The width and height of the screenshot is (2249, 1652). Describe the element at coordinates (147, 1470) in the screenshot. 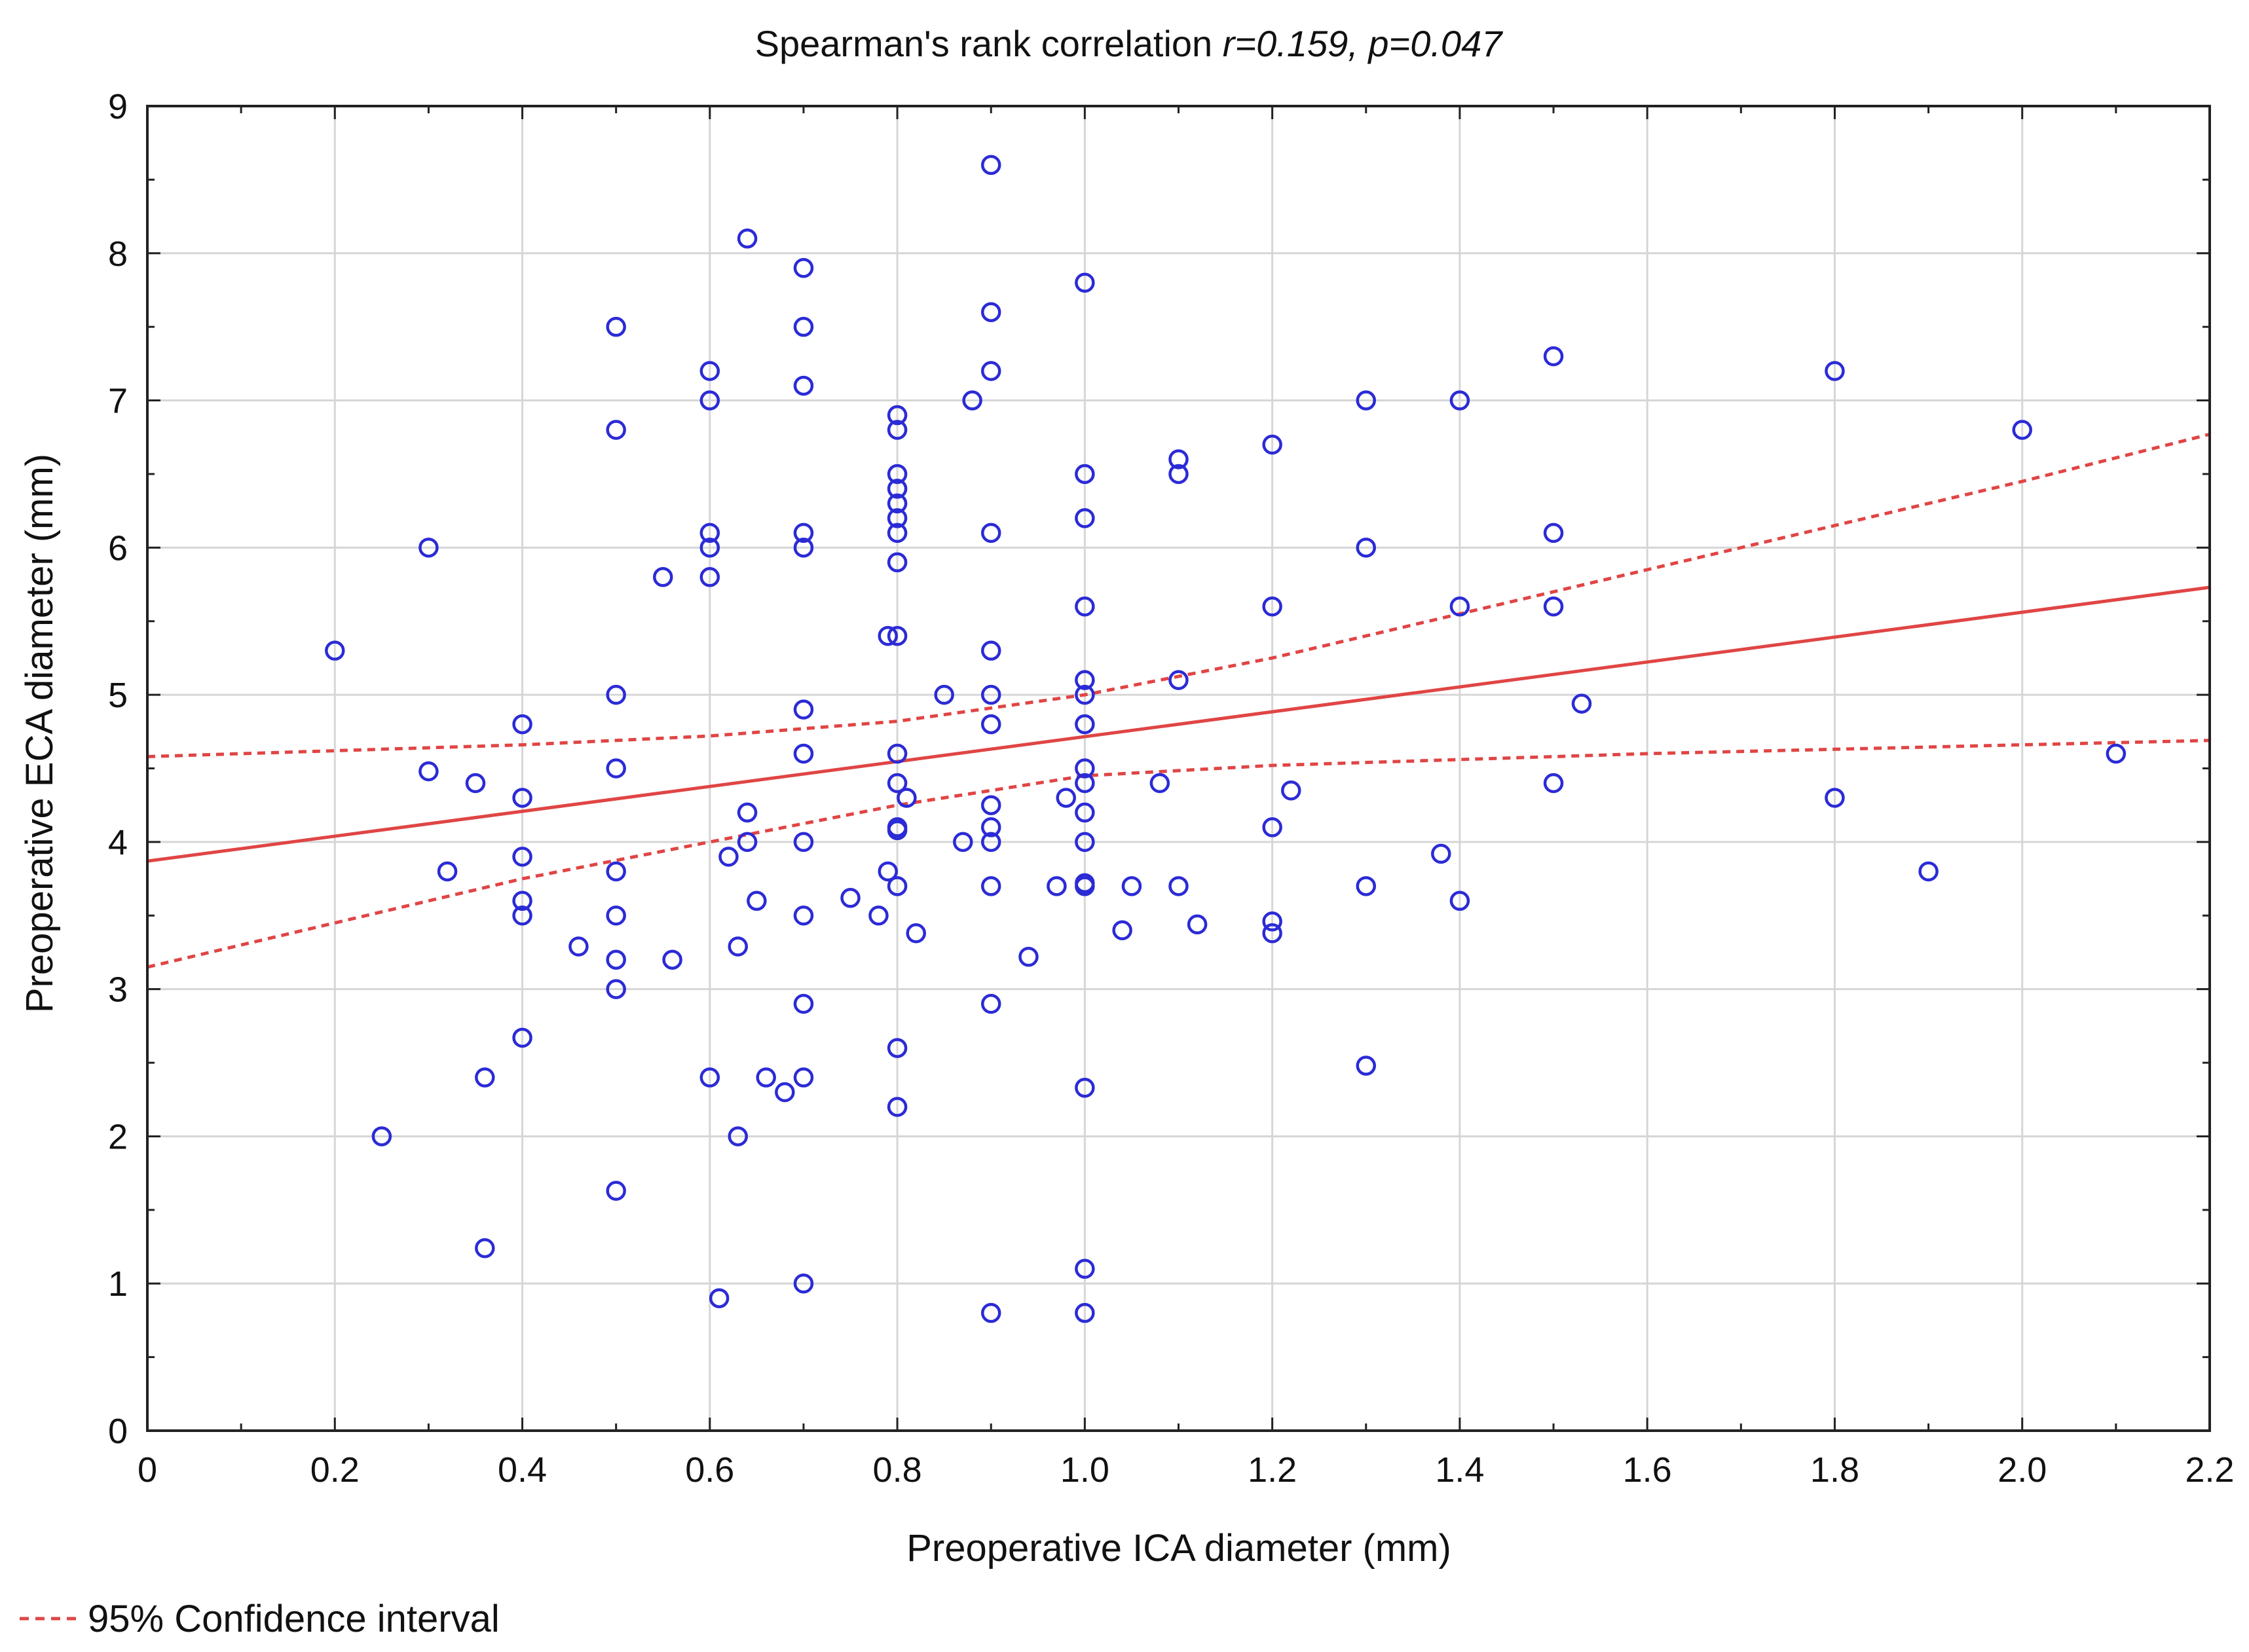

I see `x-tick-label: 0` at that location.